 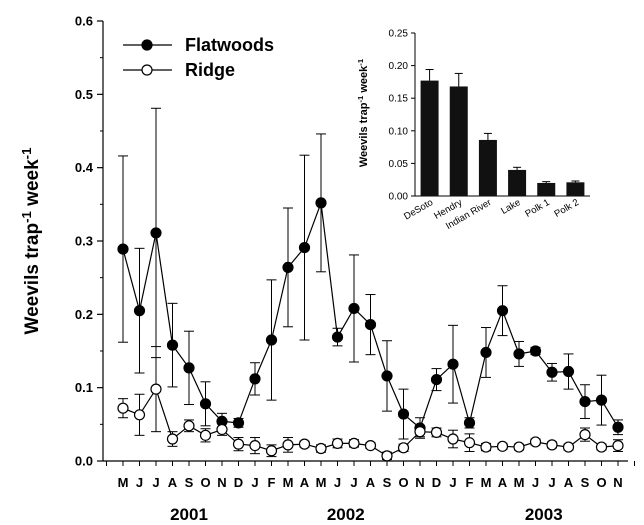 I want to click on inset-category-label: Lake, so click(x=510, y=207).